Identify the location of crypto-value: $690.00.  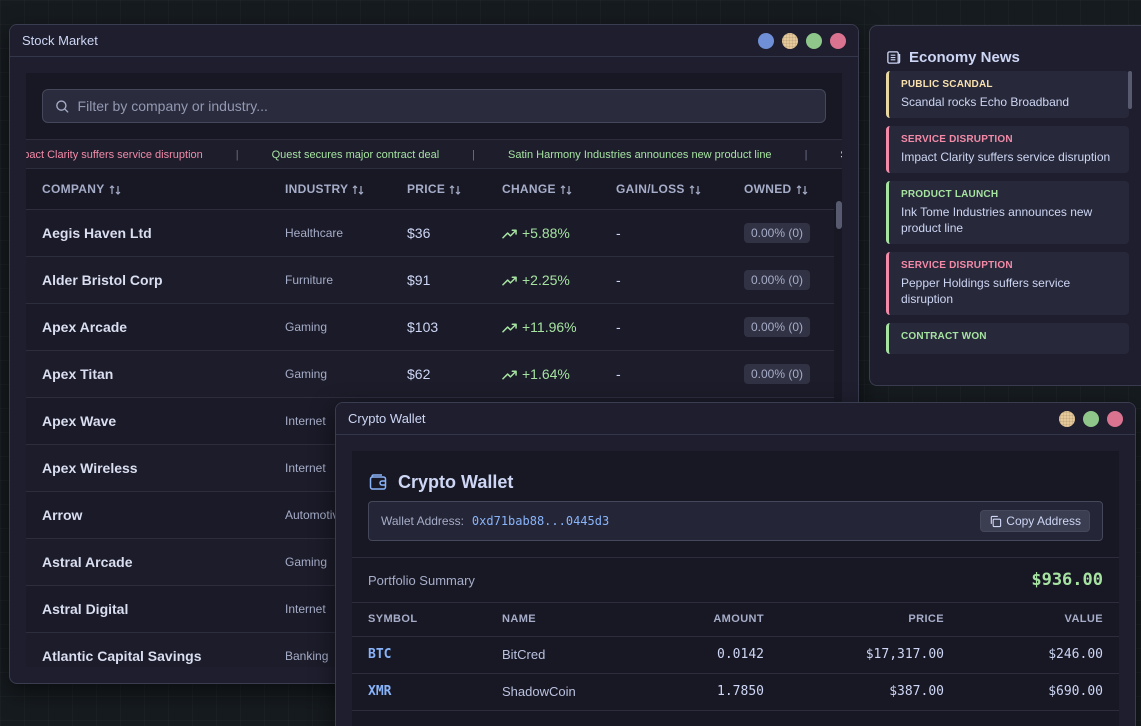
(1039, 692).